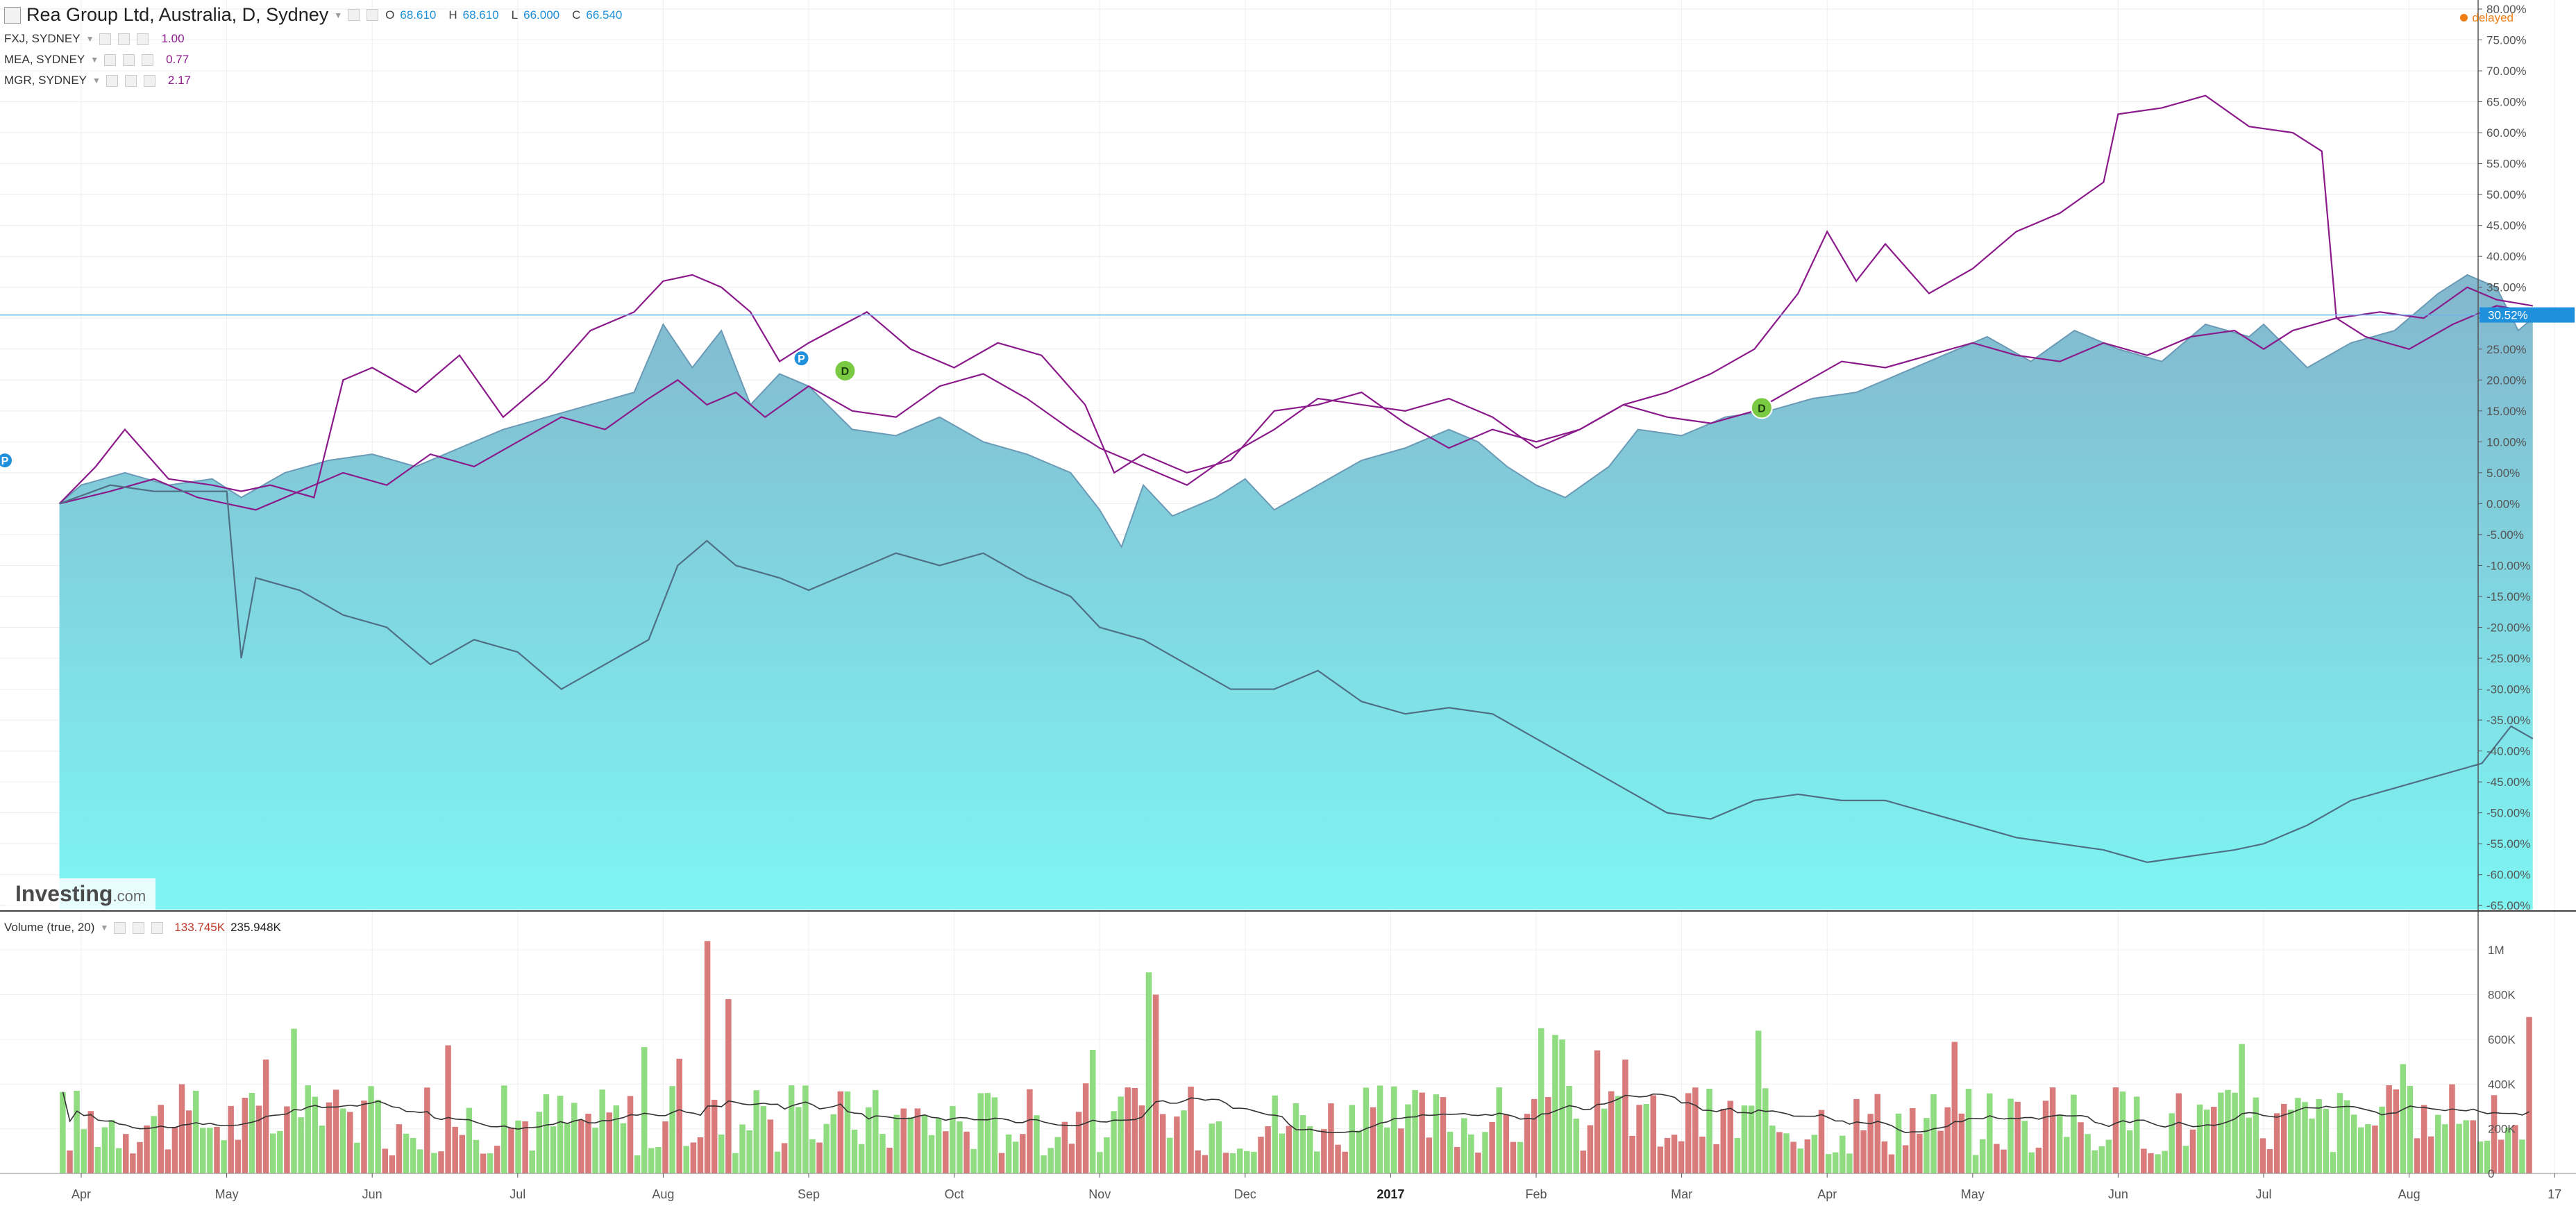 Image resolution: width=2576 pixels, height=1213 pixels. What do you see at coordinates (12, 15) in the screenshot?
I see `symbol-icon` at bounding box center [12, 15].